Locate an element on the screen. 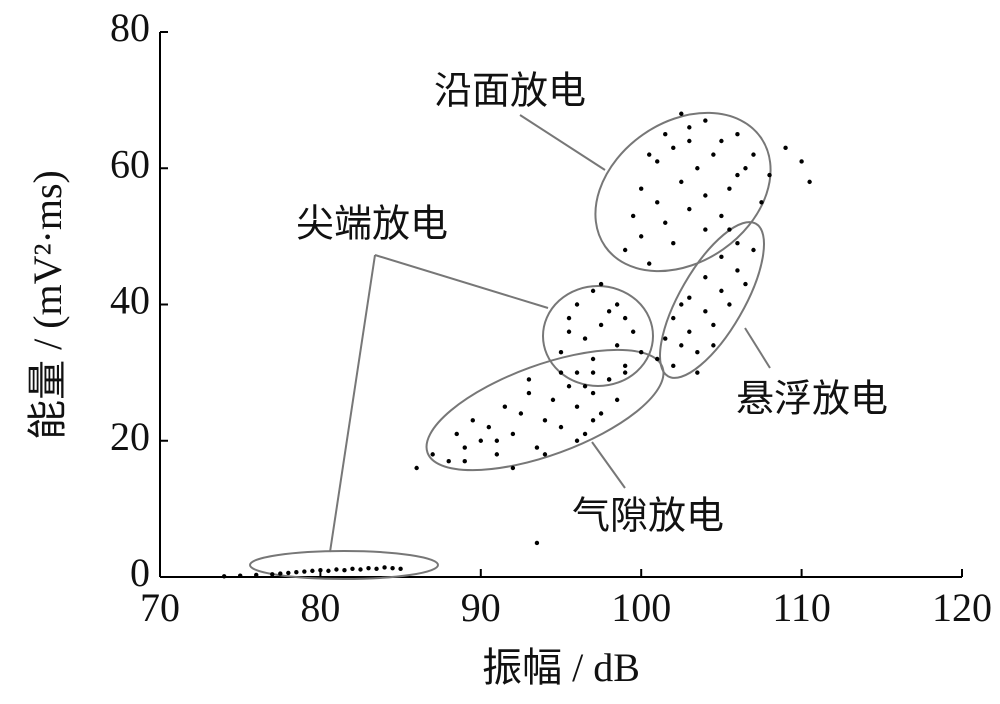 The width and height of the screenshot is (1000, 704). y-tick-label: 60 is located at coordinates (130, 163).